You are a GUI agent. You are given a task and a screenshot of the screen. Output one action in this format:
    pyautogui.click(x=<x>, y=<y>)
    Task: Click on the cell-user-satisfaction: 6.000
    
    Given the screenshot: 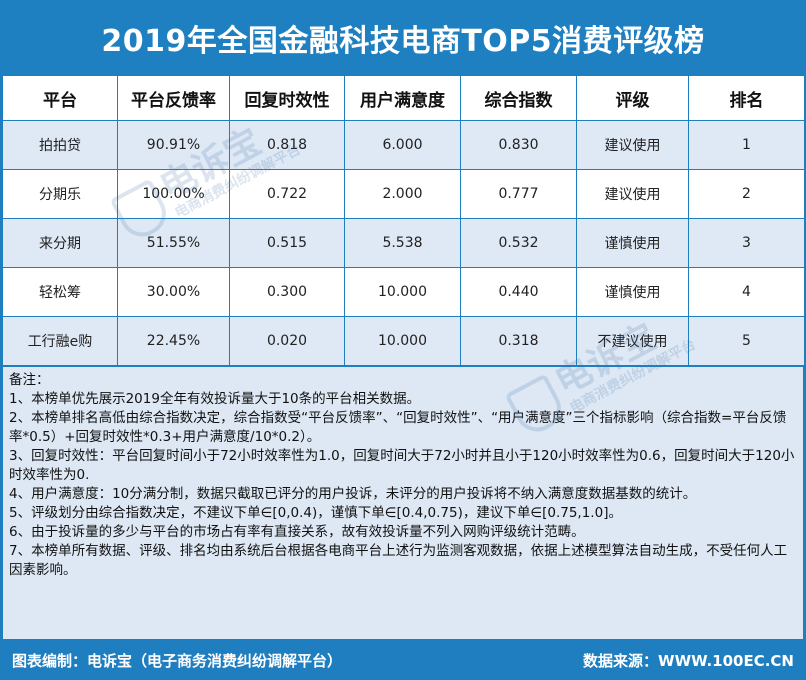 What is the action you would take?
    pyautogui.click(x=402, y=145)
    